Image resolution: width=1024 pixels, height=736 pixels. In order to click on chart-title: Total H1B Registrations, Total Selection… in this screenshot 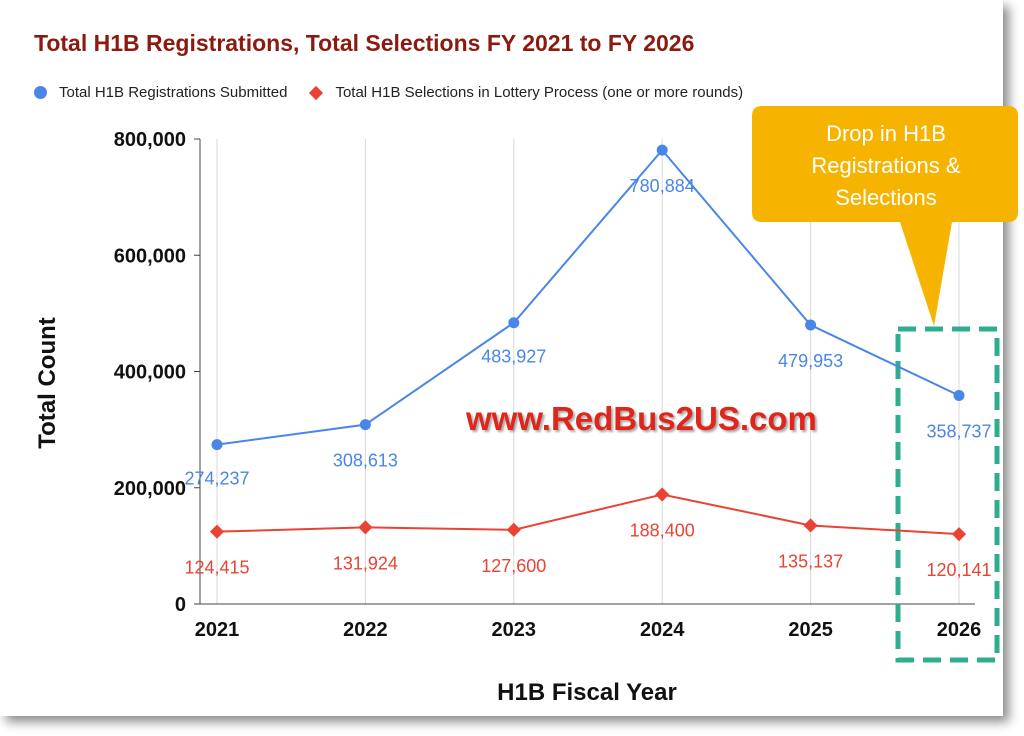, I will do `click(364, 43)`.